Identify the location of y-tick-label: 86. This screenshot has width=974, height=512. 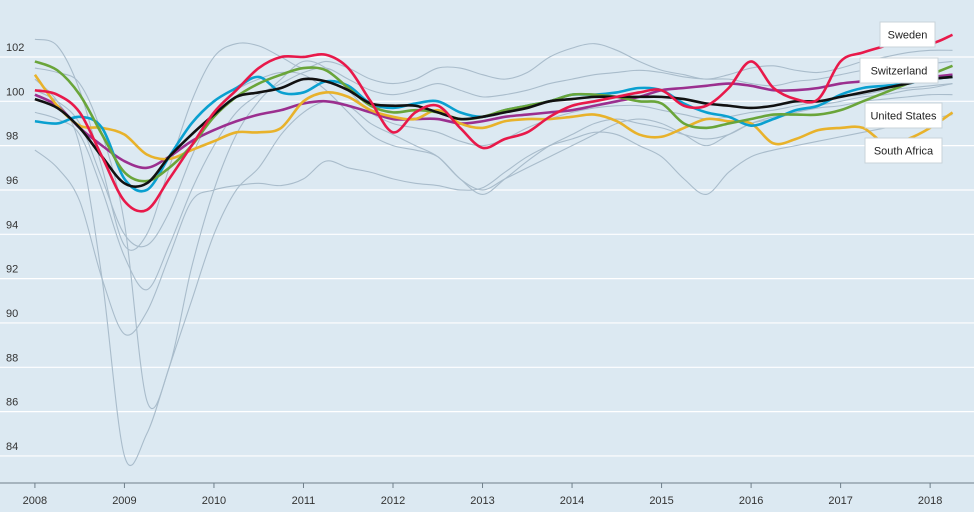
(12, 403).